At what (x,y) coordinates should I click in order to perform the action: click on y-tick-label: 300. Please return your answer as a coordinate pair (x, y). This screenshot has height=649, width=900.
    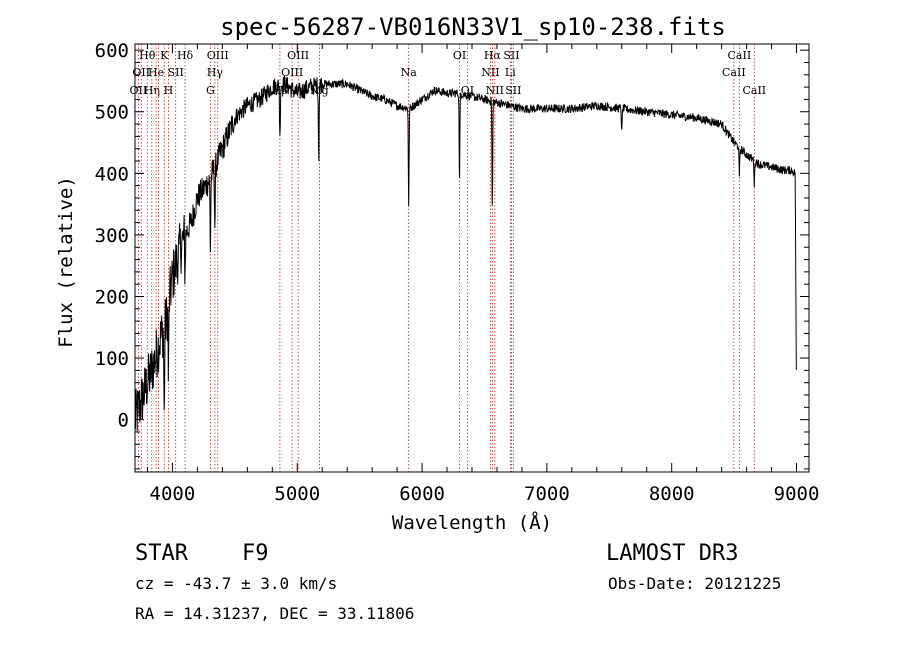
    Looking at the image, I should click on (112, 236).